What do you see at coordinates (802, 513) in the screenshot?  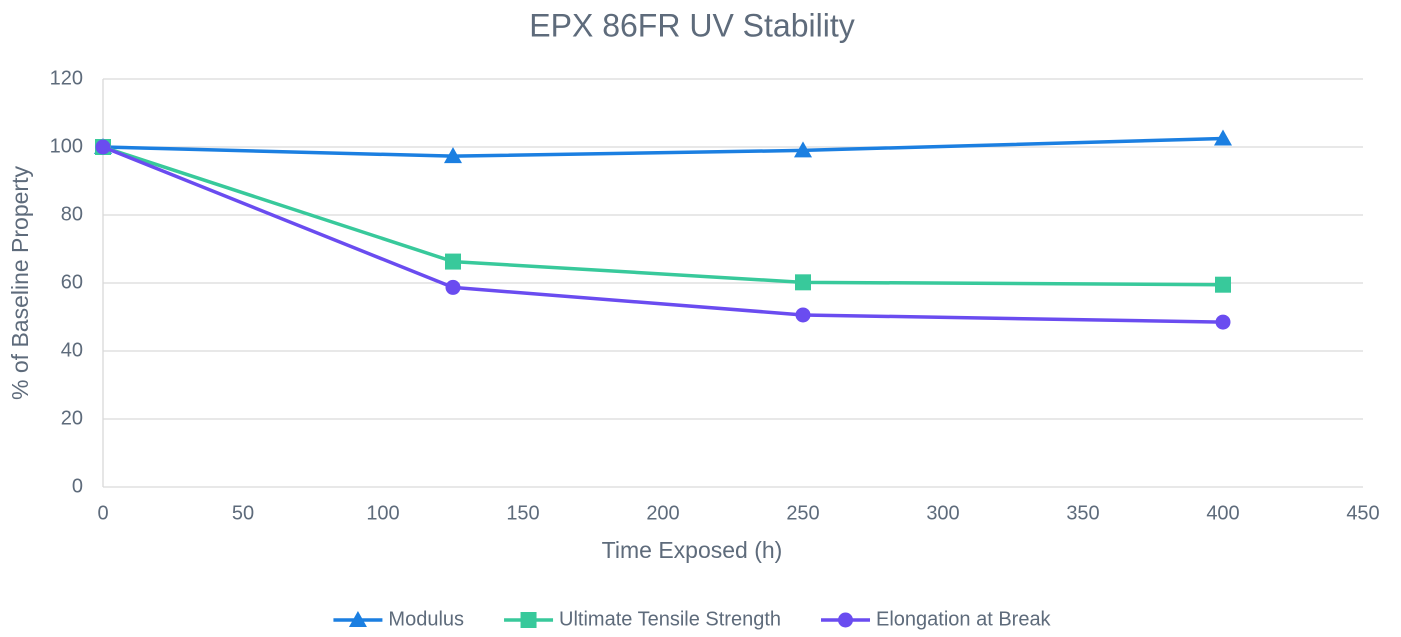 I see `x-tick-label: 250` at bounding box center [802, 513].